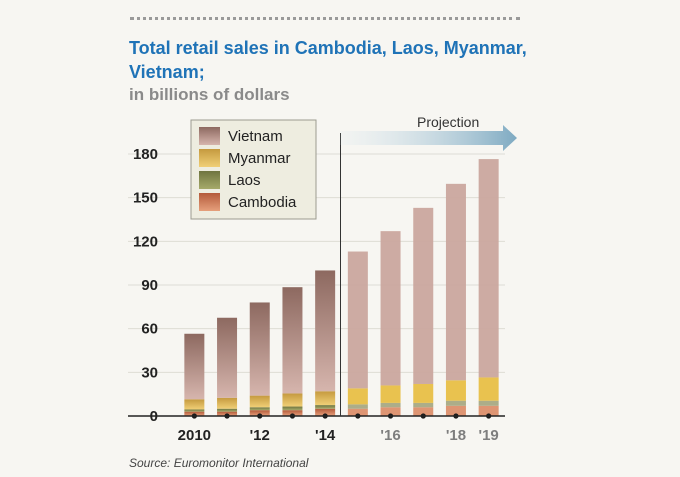 This screenshot has width=680, height=477. What do you see at coordinates (325, 18) in the screenshot?
I see `dotted-rule` at bounding box center [325, 18].